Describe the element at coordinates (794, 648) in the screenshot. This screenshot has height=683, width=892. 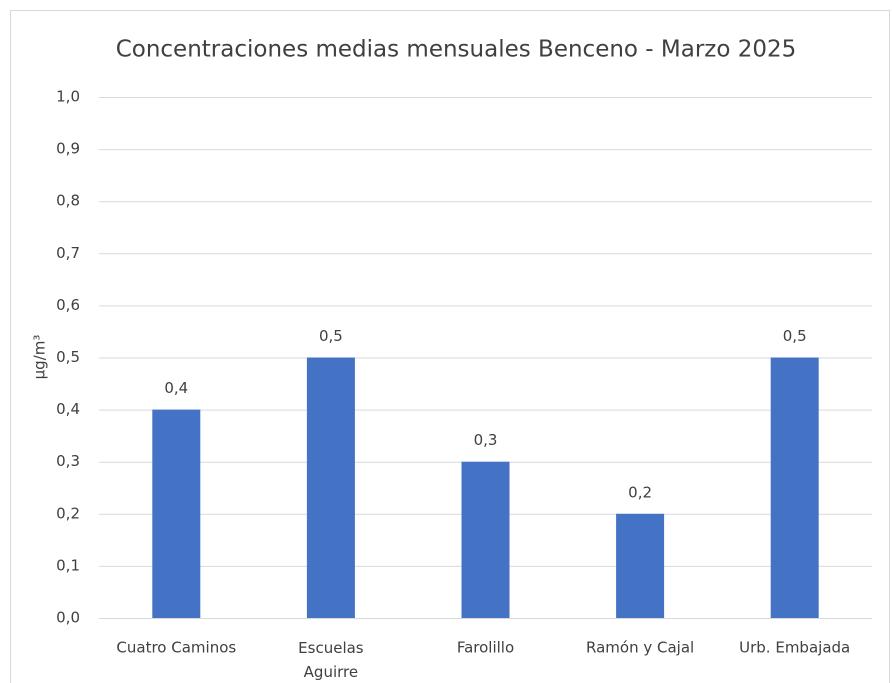
I see `x-tick-label: Urb. Embajada` at that location.